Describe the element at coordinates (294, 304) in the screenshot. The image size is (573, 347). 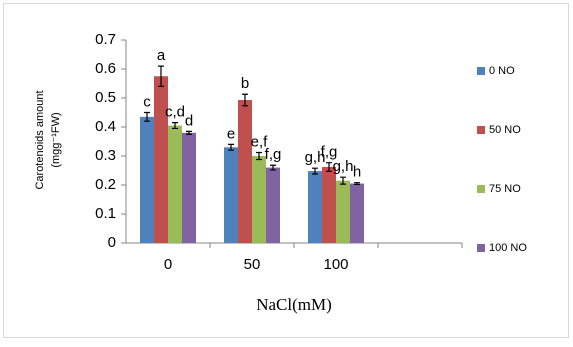
I see `x-axis-title: NaCl(mM)` at that location.